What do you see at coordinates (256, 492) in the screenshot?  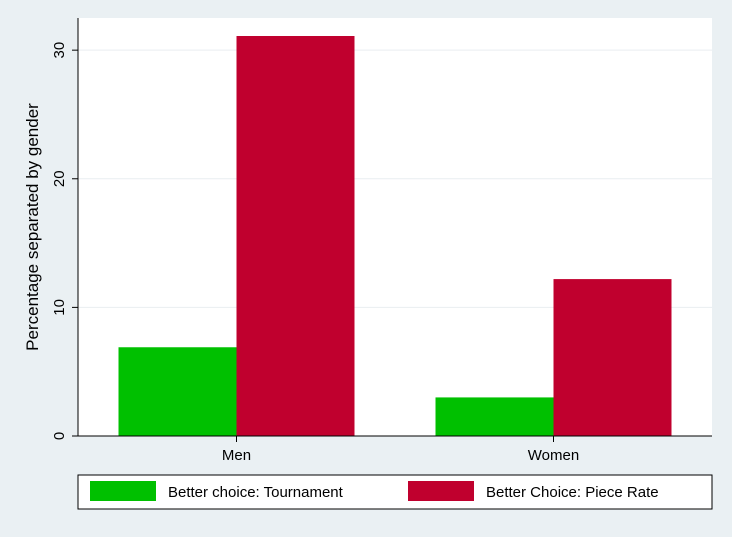 I see `legend-label: Better choice: Tournament` at bounding box center [256, 492].